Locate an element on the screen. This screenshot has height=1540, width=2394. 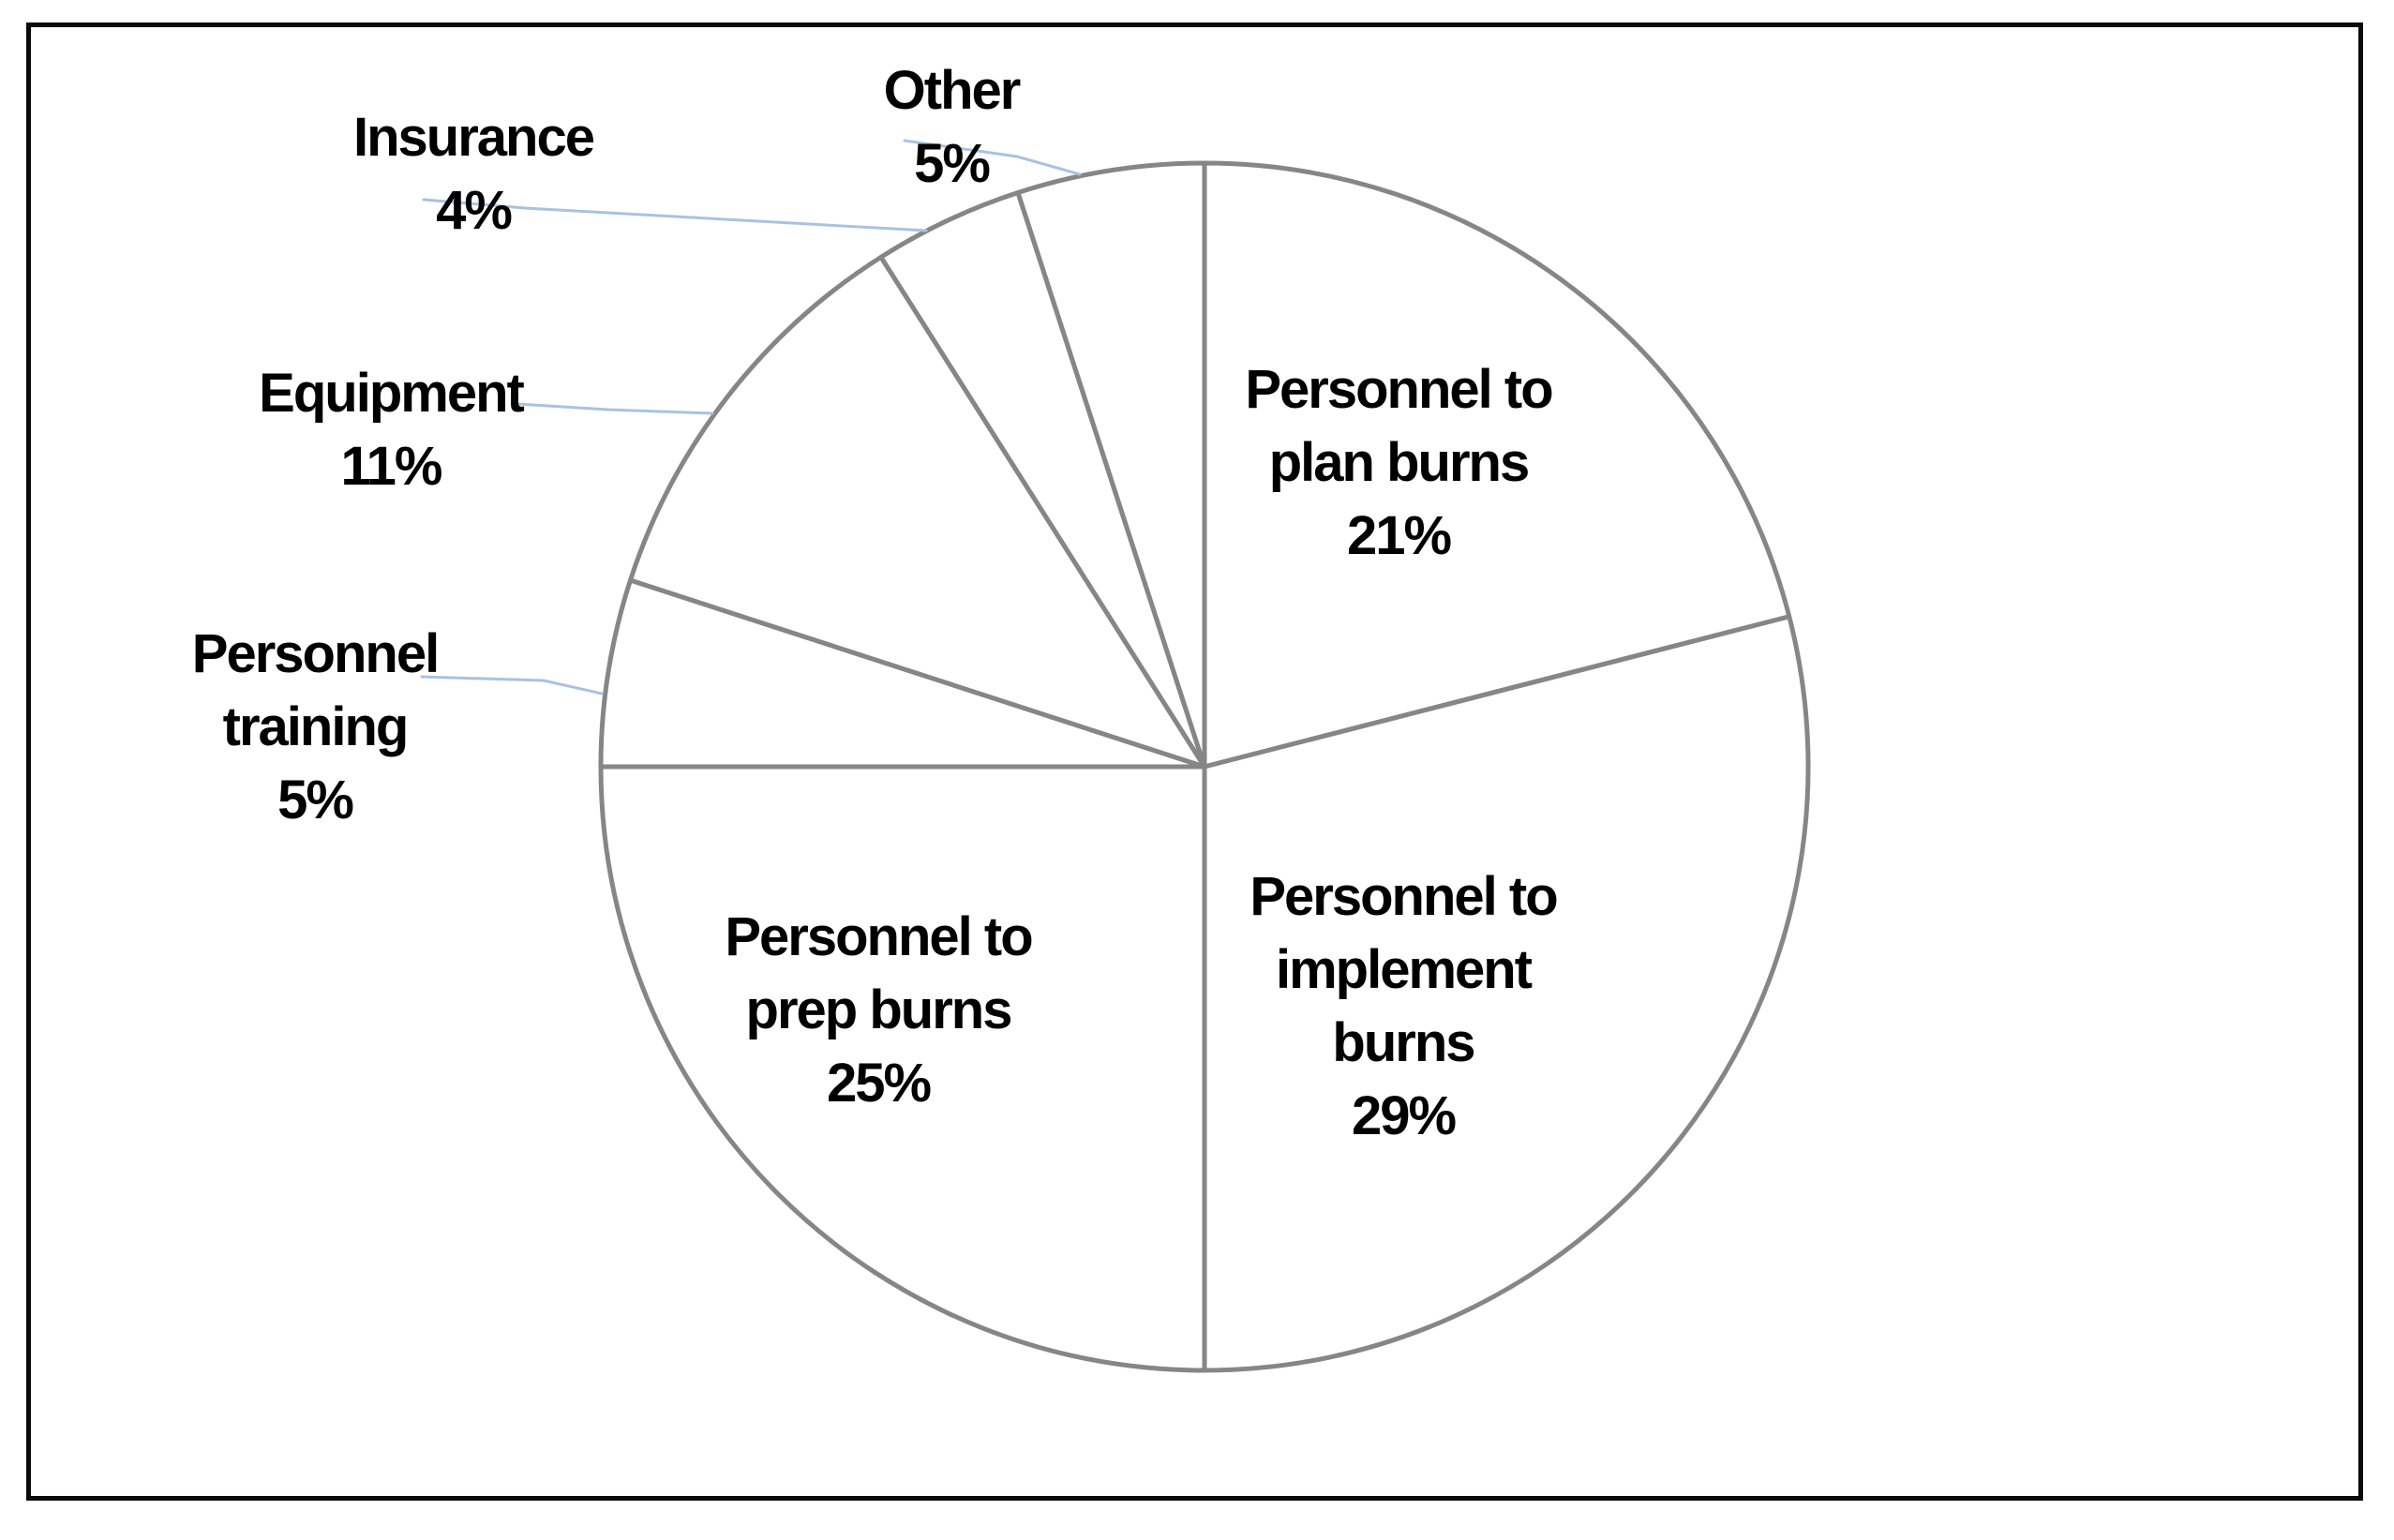
slice-label-personnel-to-plan-burns: Personnel to plan burns 21% is located at coordinates (1399, 462).